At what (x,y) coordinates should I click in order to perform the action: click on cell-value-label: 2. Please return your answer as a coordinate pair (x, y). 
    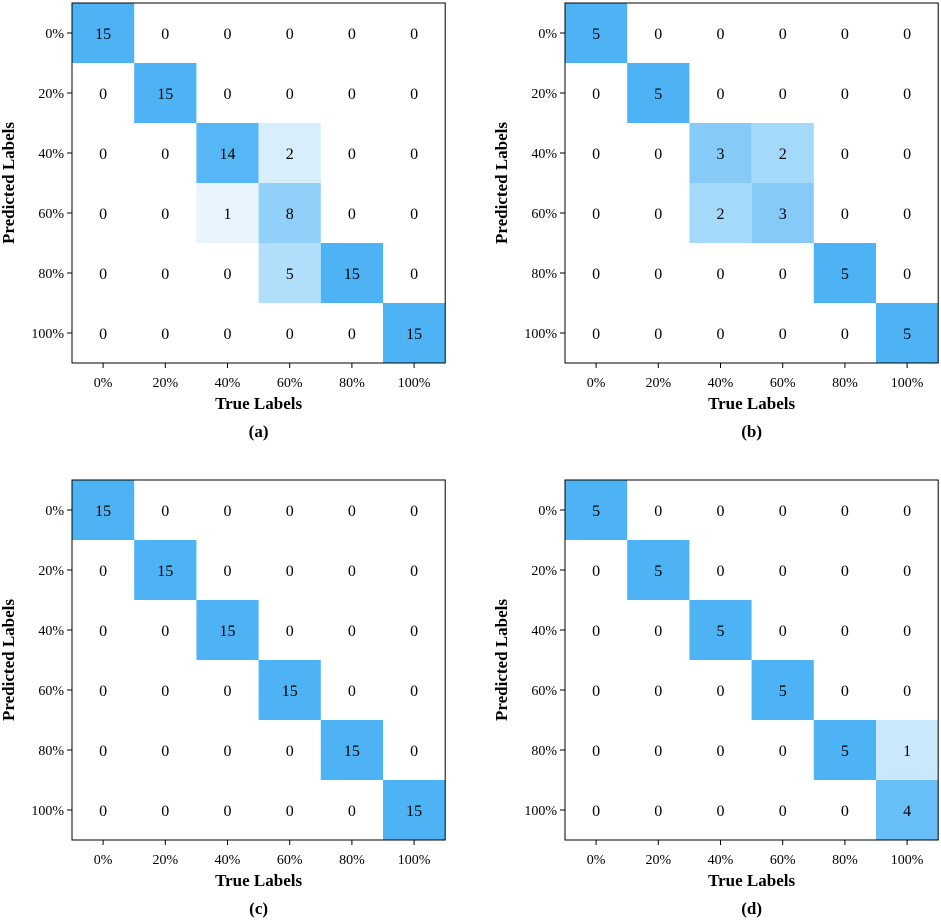
    Looking at the image, I should click on (783, 154).